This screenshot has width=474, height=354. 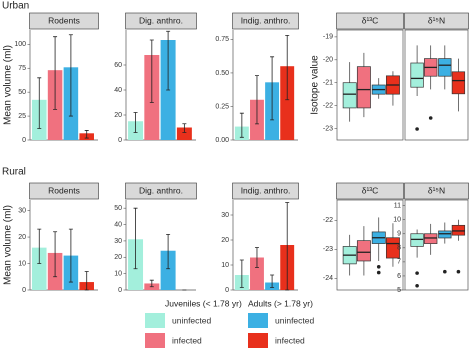 I want to click on panel-title: δ¹⁵N, so click(x=436, y=20).